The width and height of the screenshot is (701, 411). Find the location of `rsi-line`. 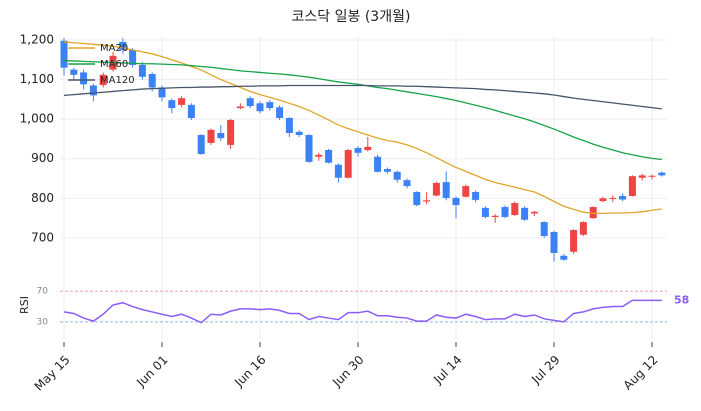

rsi-line is located at coordinates (362, 311).